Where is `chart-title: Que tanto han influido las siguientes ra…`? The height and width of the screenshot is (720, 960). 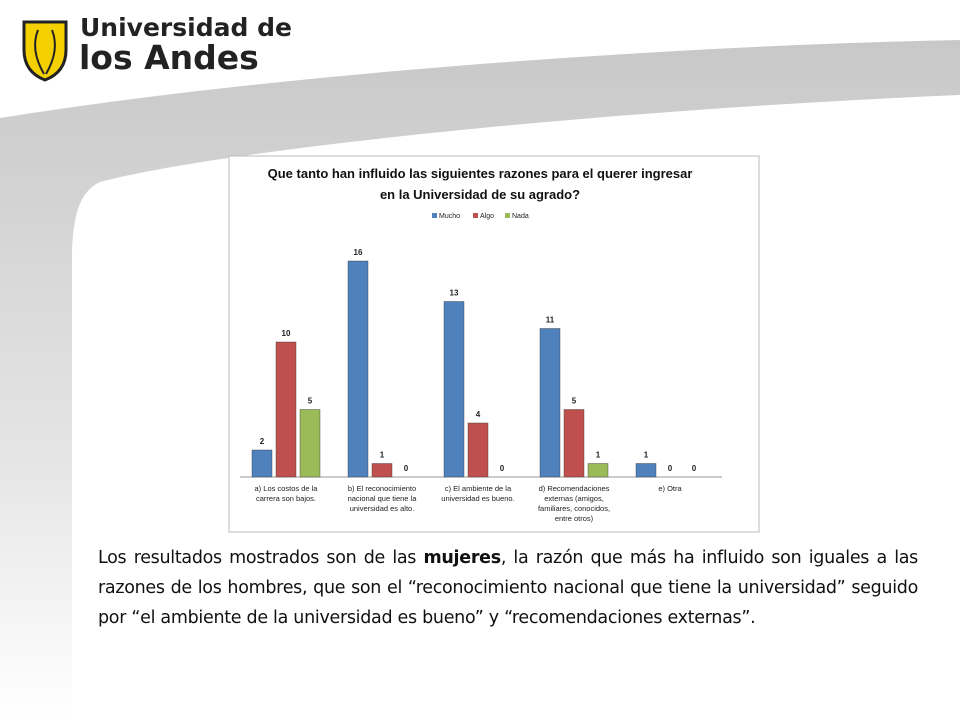 chart-title: Que tanto han influido las siguientes ra… is located at coordinates (480, 184).